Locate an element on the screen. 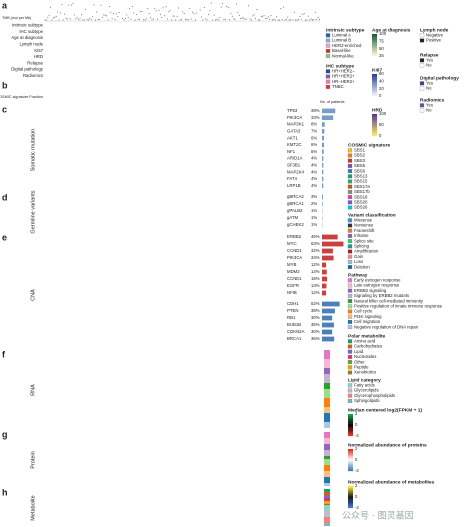  panel-letter: a is located at coordinates (5, 5).